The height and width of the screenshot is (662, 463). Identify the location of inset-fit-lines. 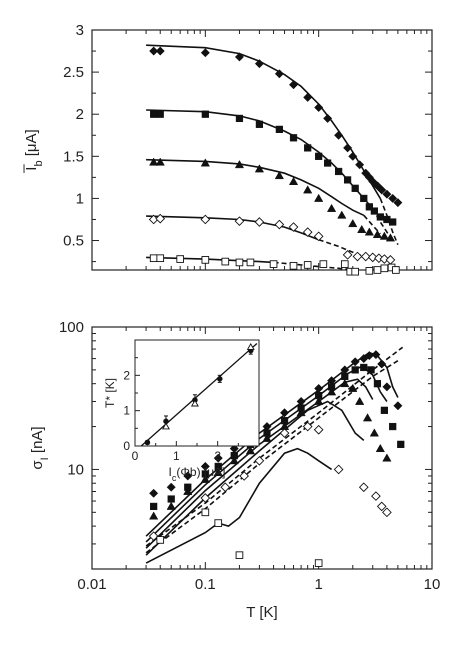
(199, 394).